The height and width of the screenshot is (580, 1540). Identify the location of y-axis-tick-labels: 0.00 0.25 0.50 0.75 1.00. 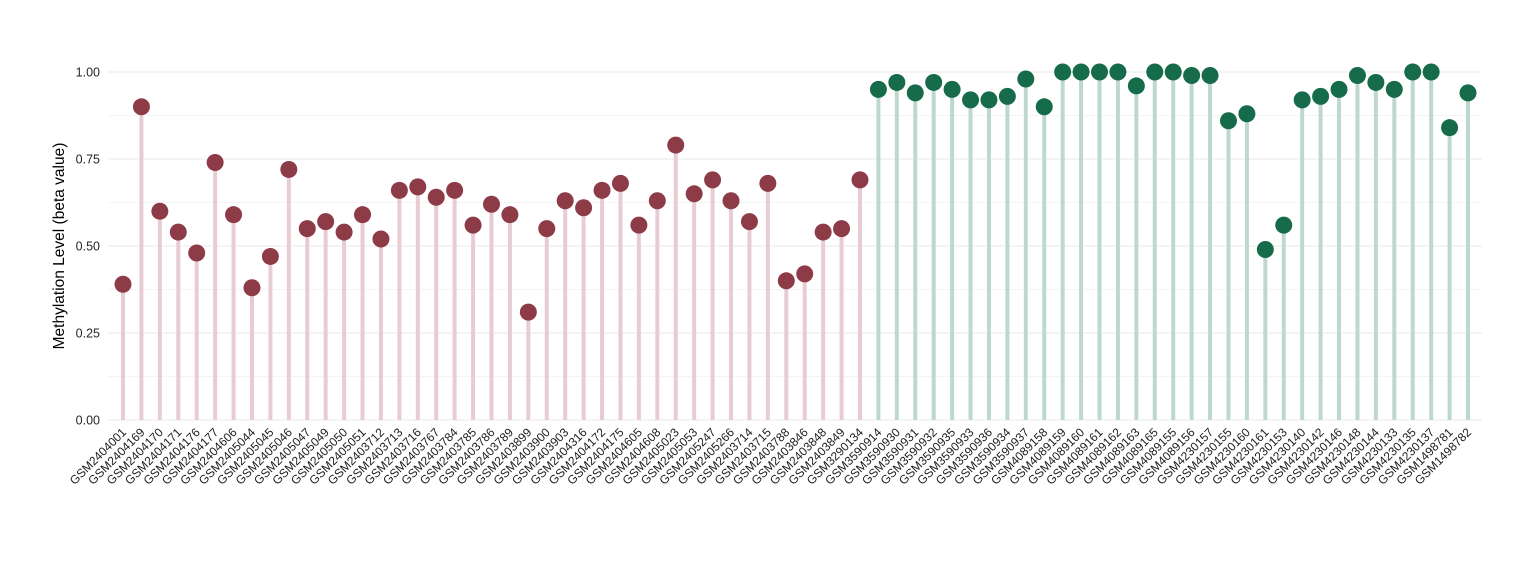
(88, 247).